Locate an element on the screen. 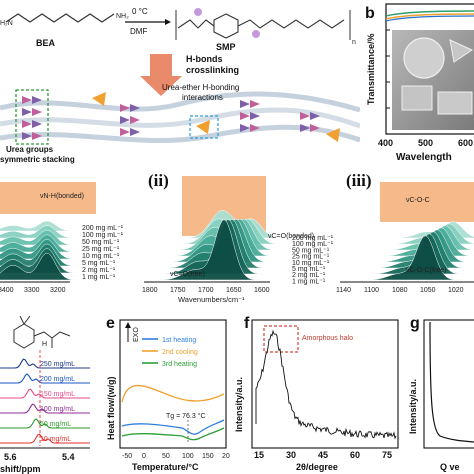 The height and width of the screenshot is (474, 474). nmr-xtick-1: 5.6 is located at coordinates (10, 457).